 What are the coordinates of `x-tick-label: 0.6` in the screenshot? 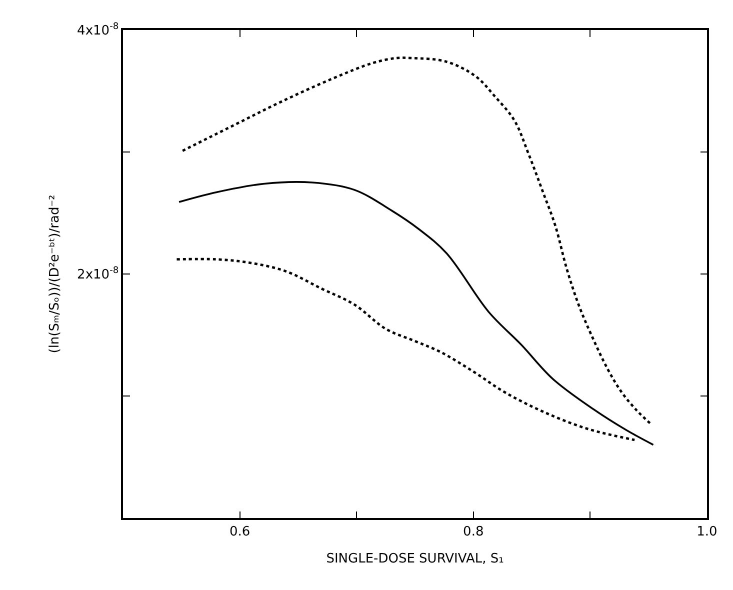 It's located at (239, 532).